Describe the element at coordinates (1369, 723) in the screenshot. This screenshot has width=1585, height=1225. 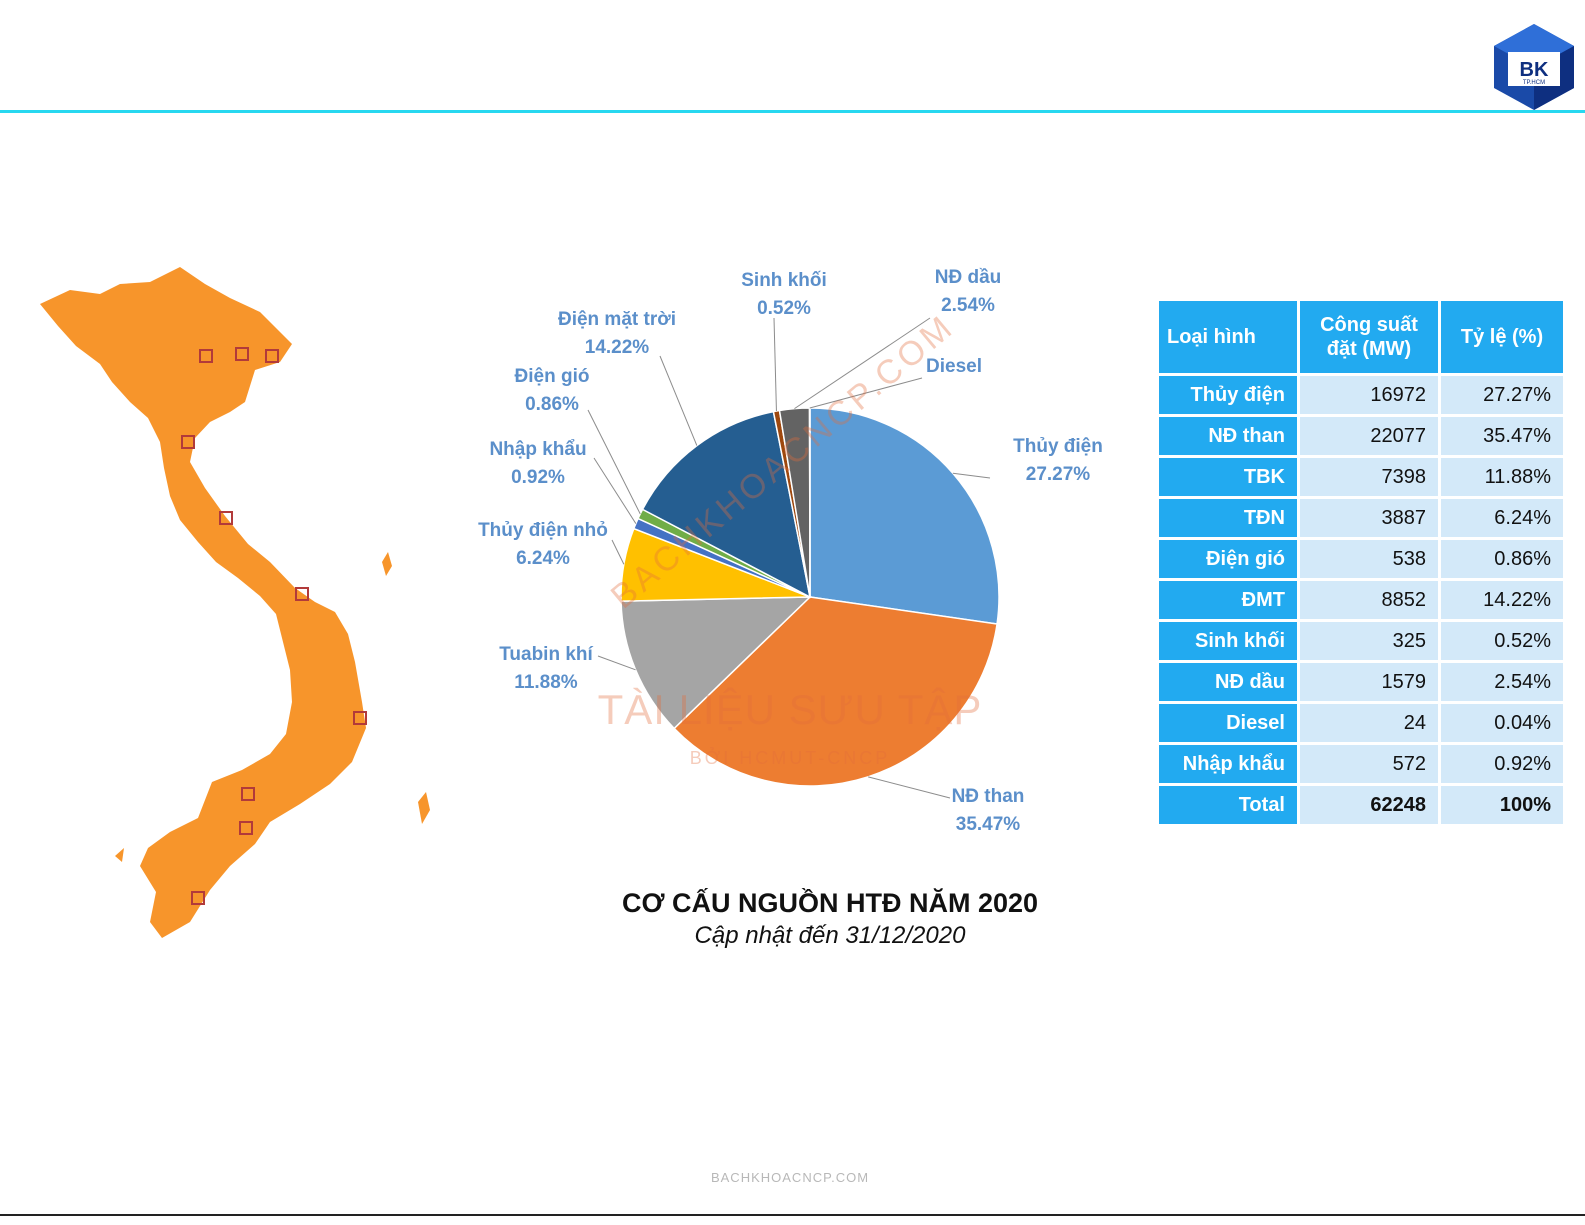
I see `capacity-cell: 24` at that location.